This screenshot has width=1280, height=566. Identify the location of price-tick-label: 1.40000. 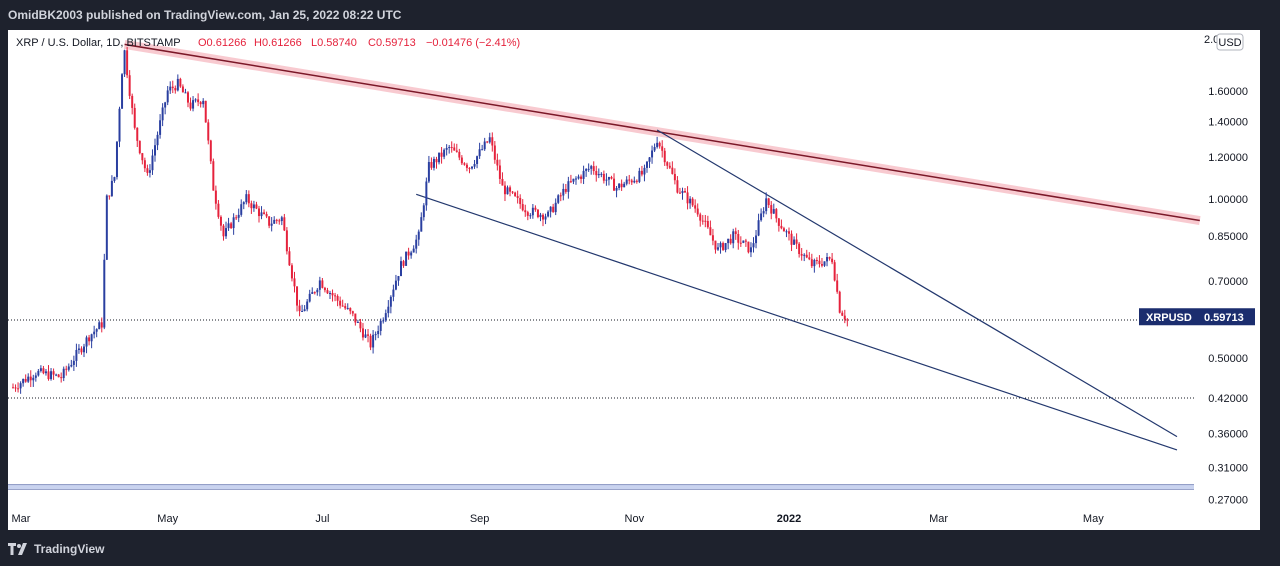
(1228, 123).